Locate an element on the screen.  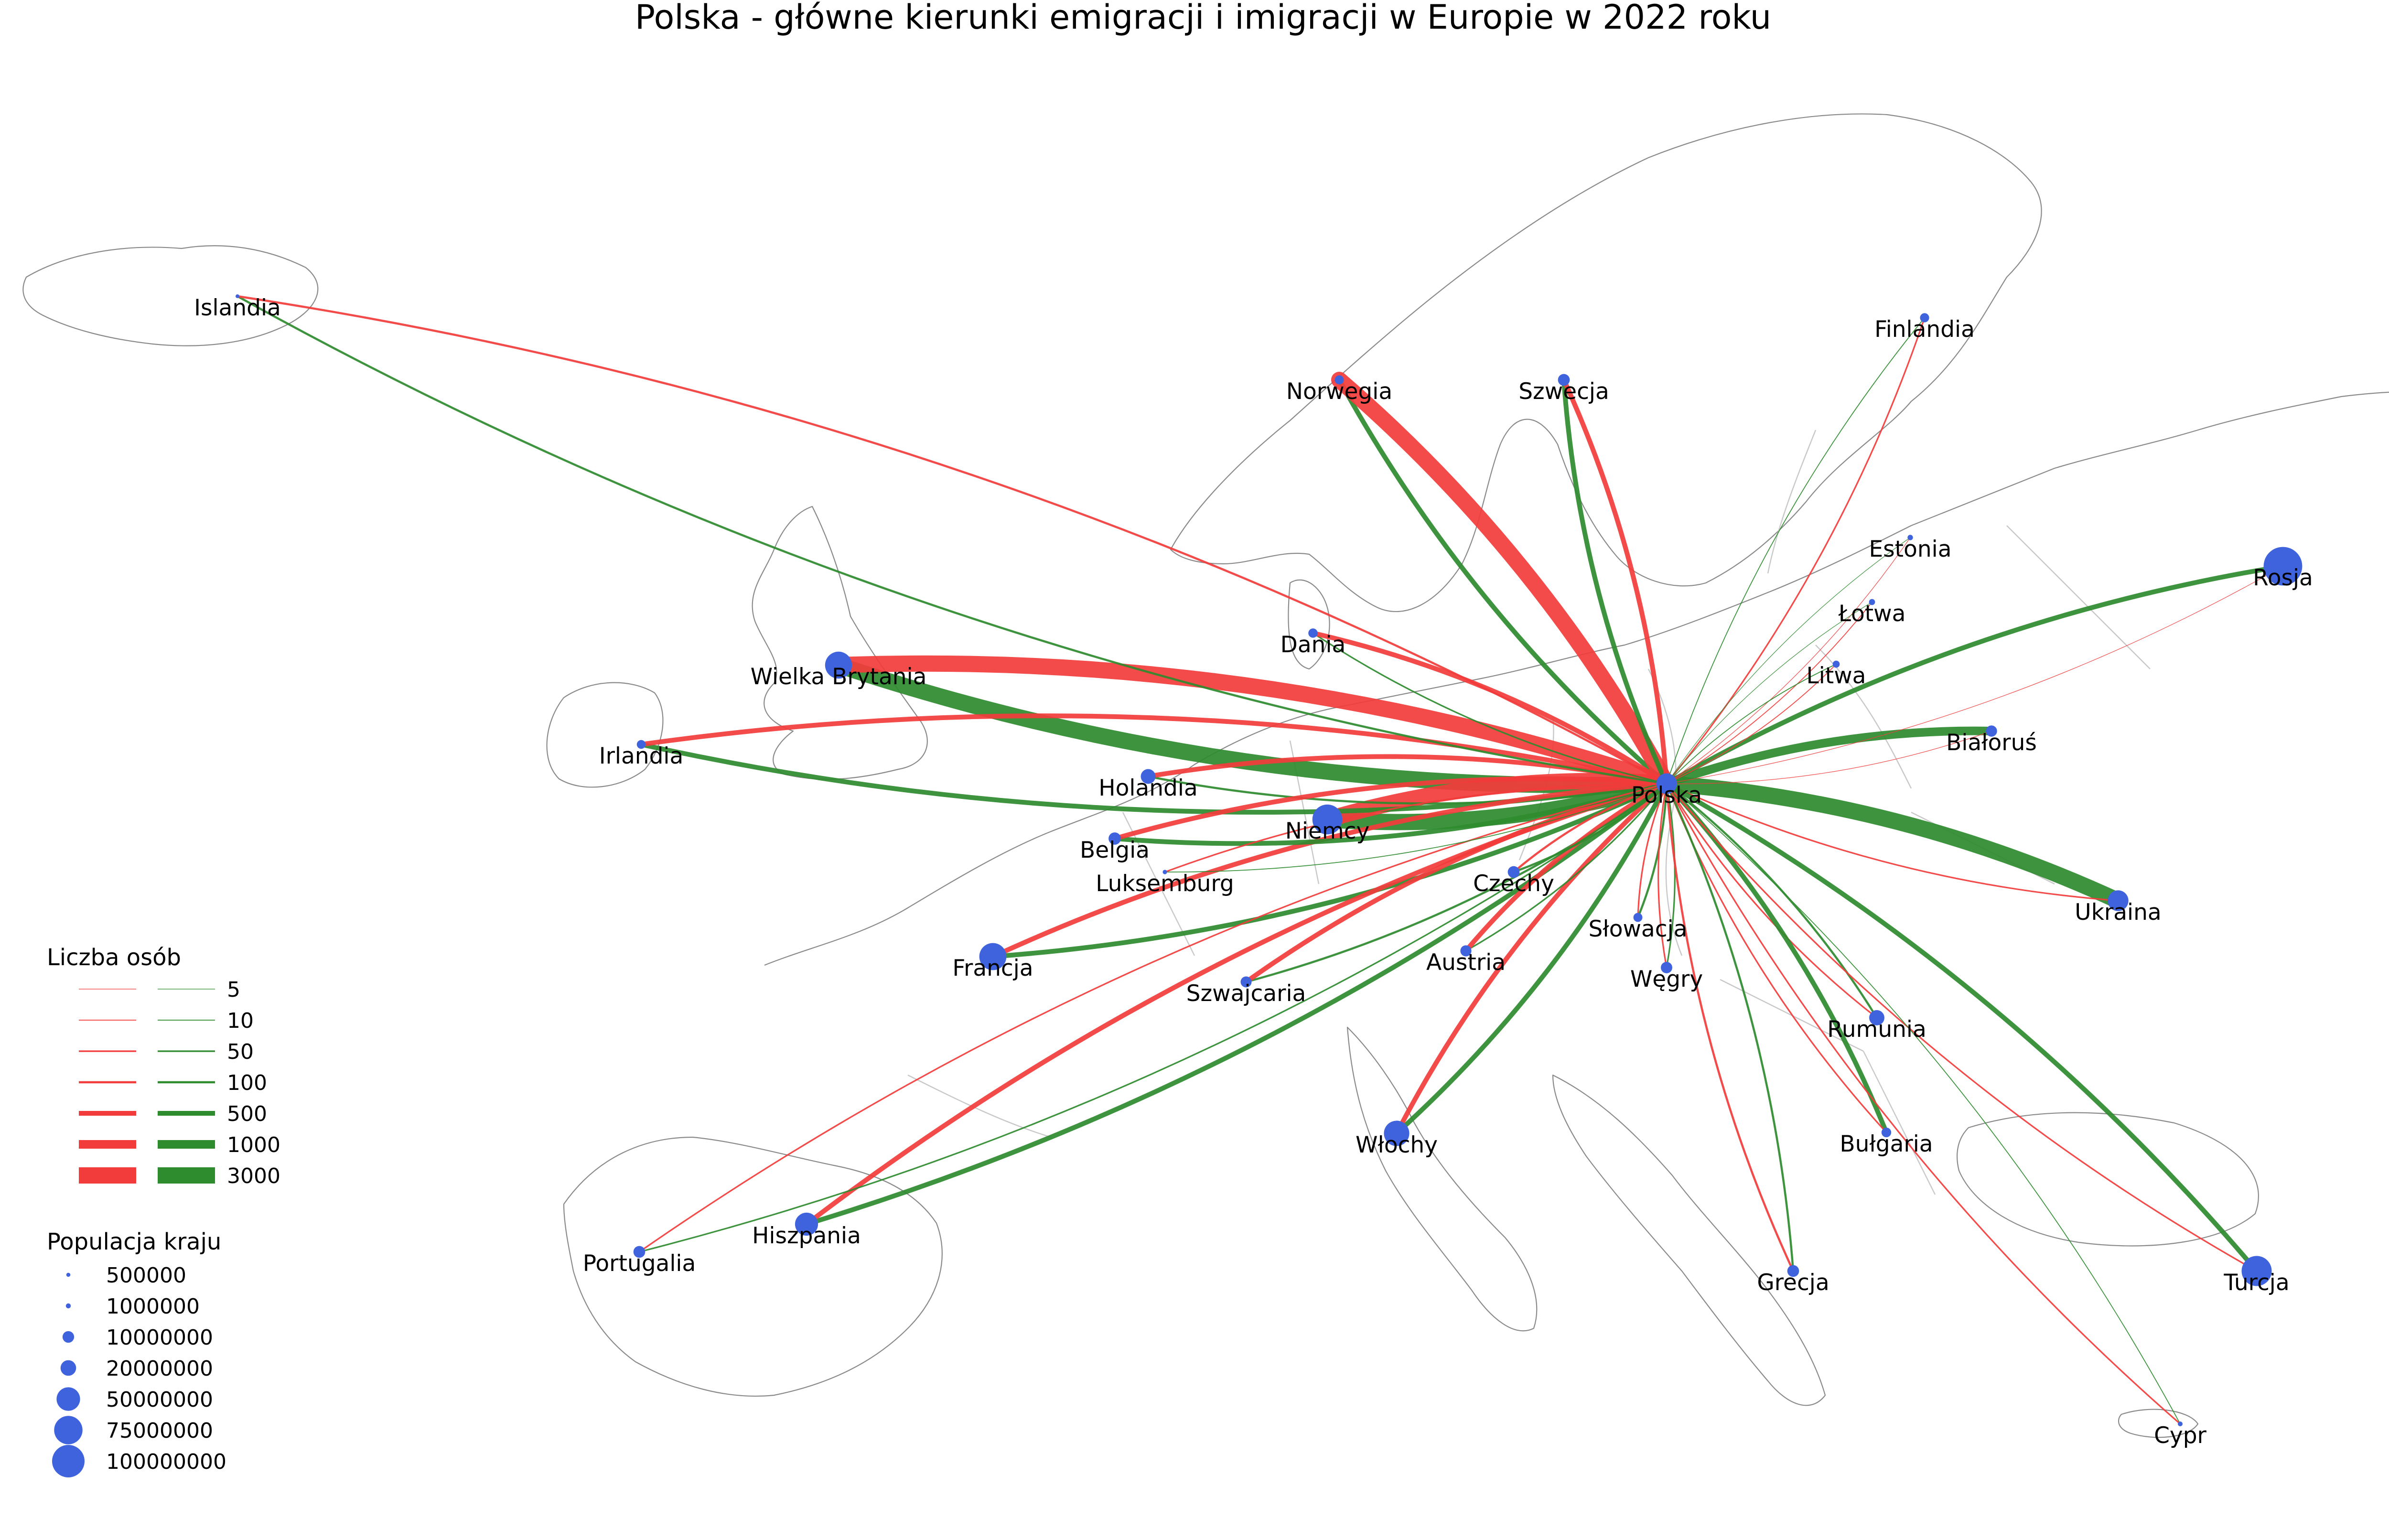
country-label-szwecja: Szwecja is located at coordinates (1563, 392).